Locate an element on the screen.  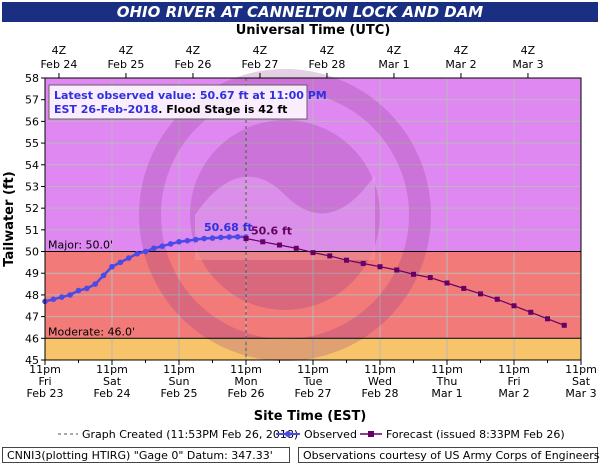
x-tick-wd-7: Fri is located at coordinates (513, 381).